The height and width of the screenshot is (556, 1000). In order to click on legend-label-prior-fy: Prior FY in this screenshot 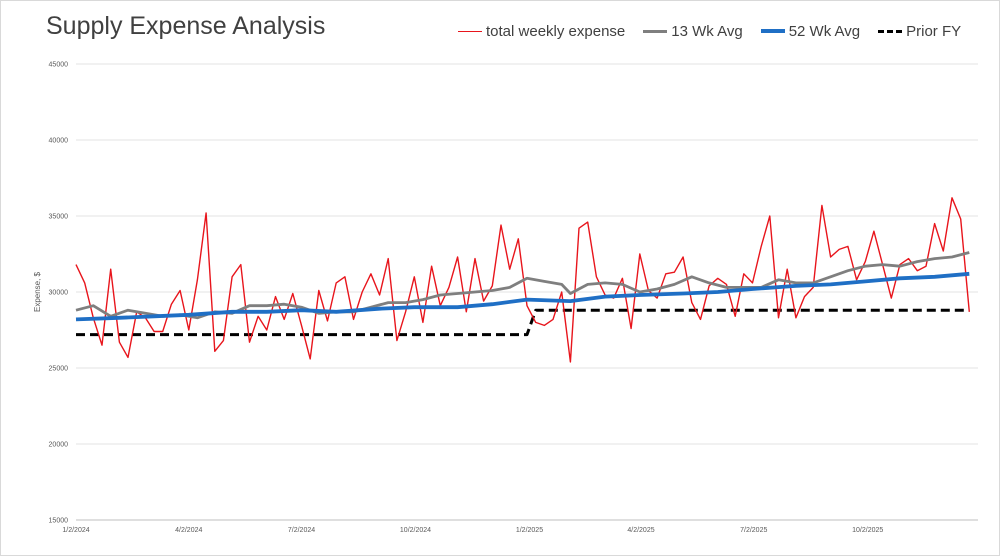, I will do `click(934, 31)`.